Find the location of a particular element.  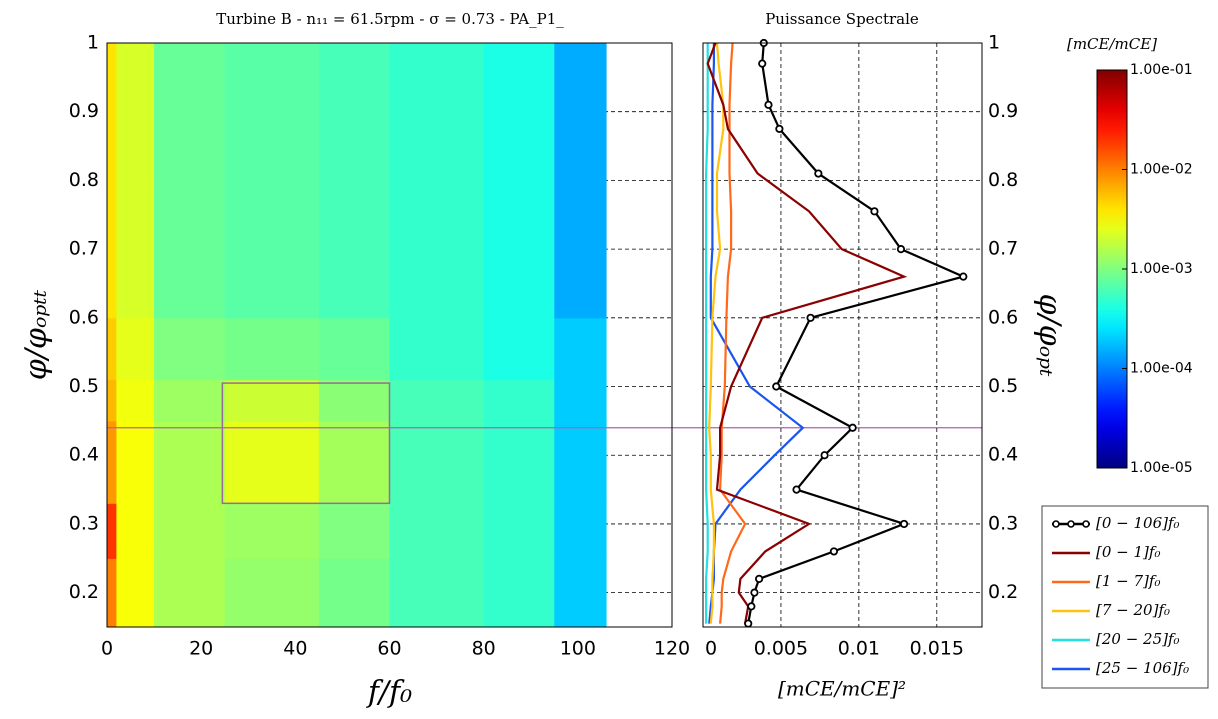

legend-label: [0 − 1]f₀ is located at coordinates (1128, 552).